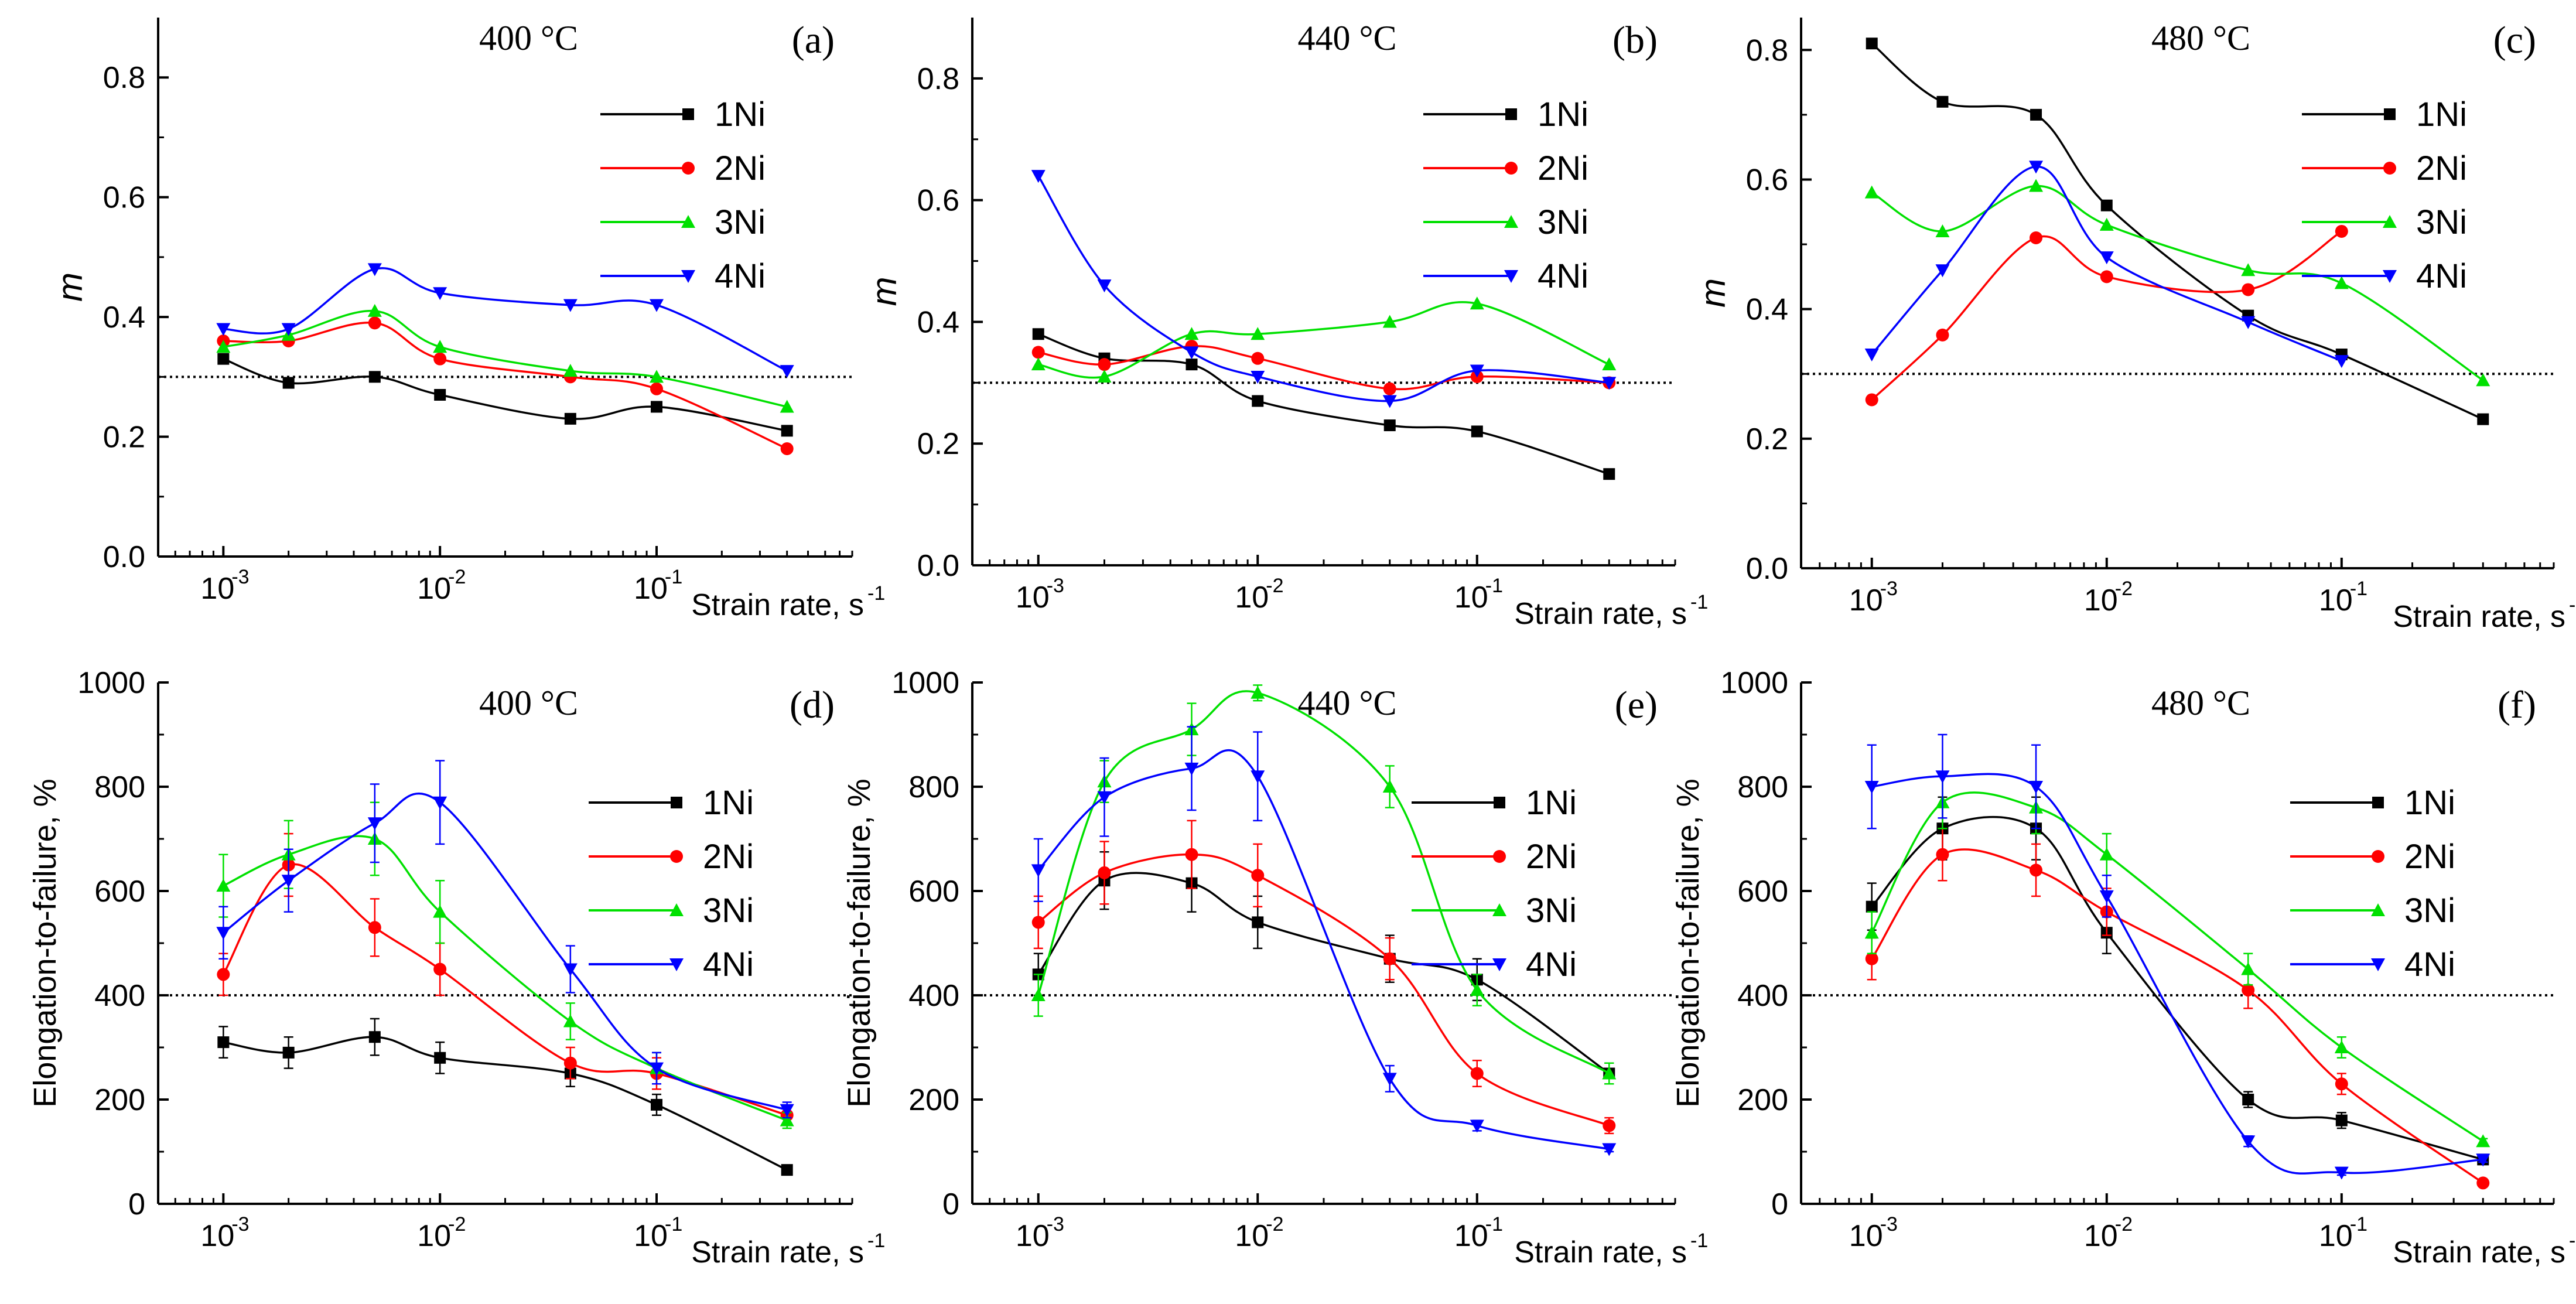 The width and height of the screenshot is (2576, 1304). Describe the element at coordinates (813, 705) in the screenshot. I see `panel-label: (d)` at that location.